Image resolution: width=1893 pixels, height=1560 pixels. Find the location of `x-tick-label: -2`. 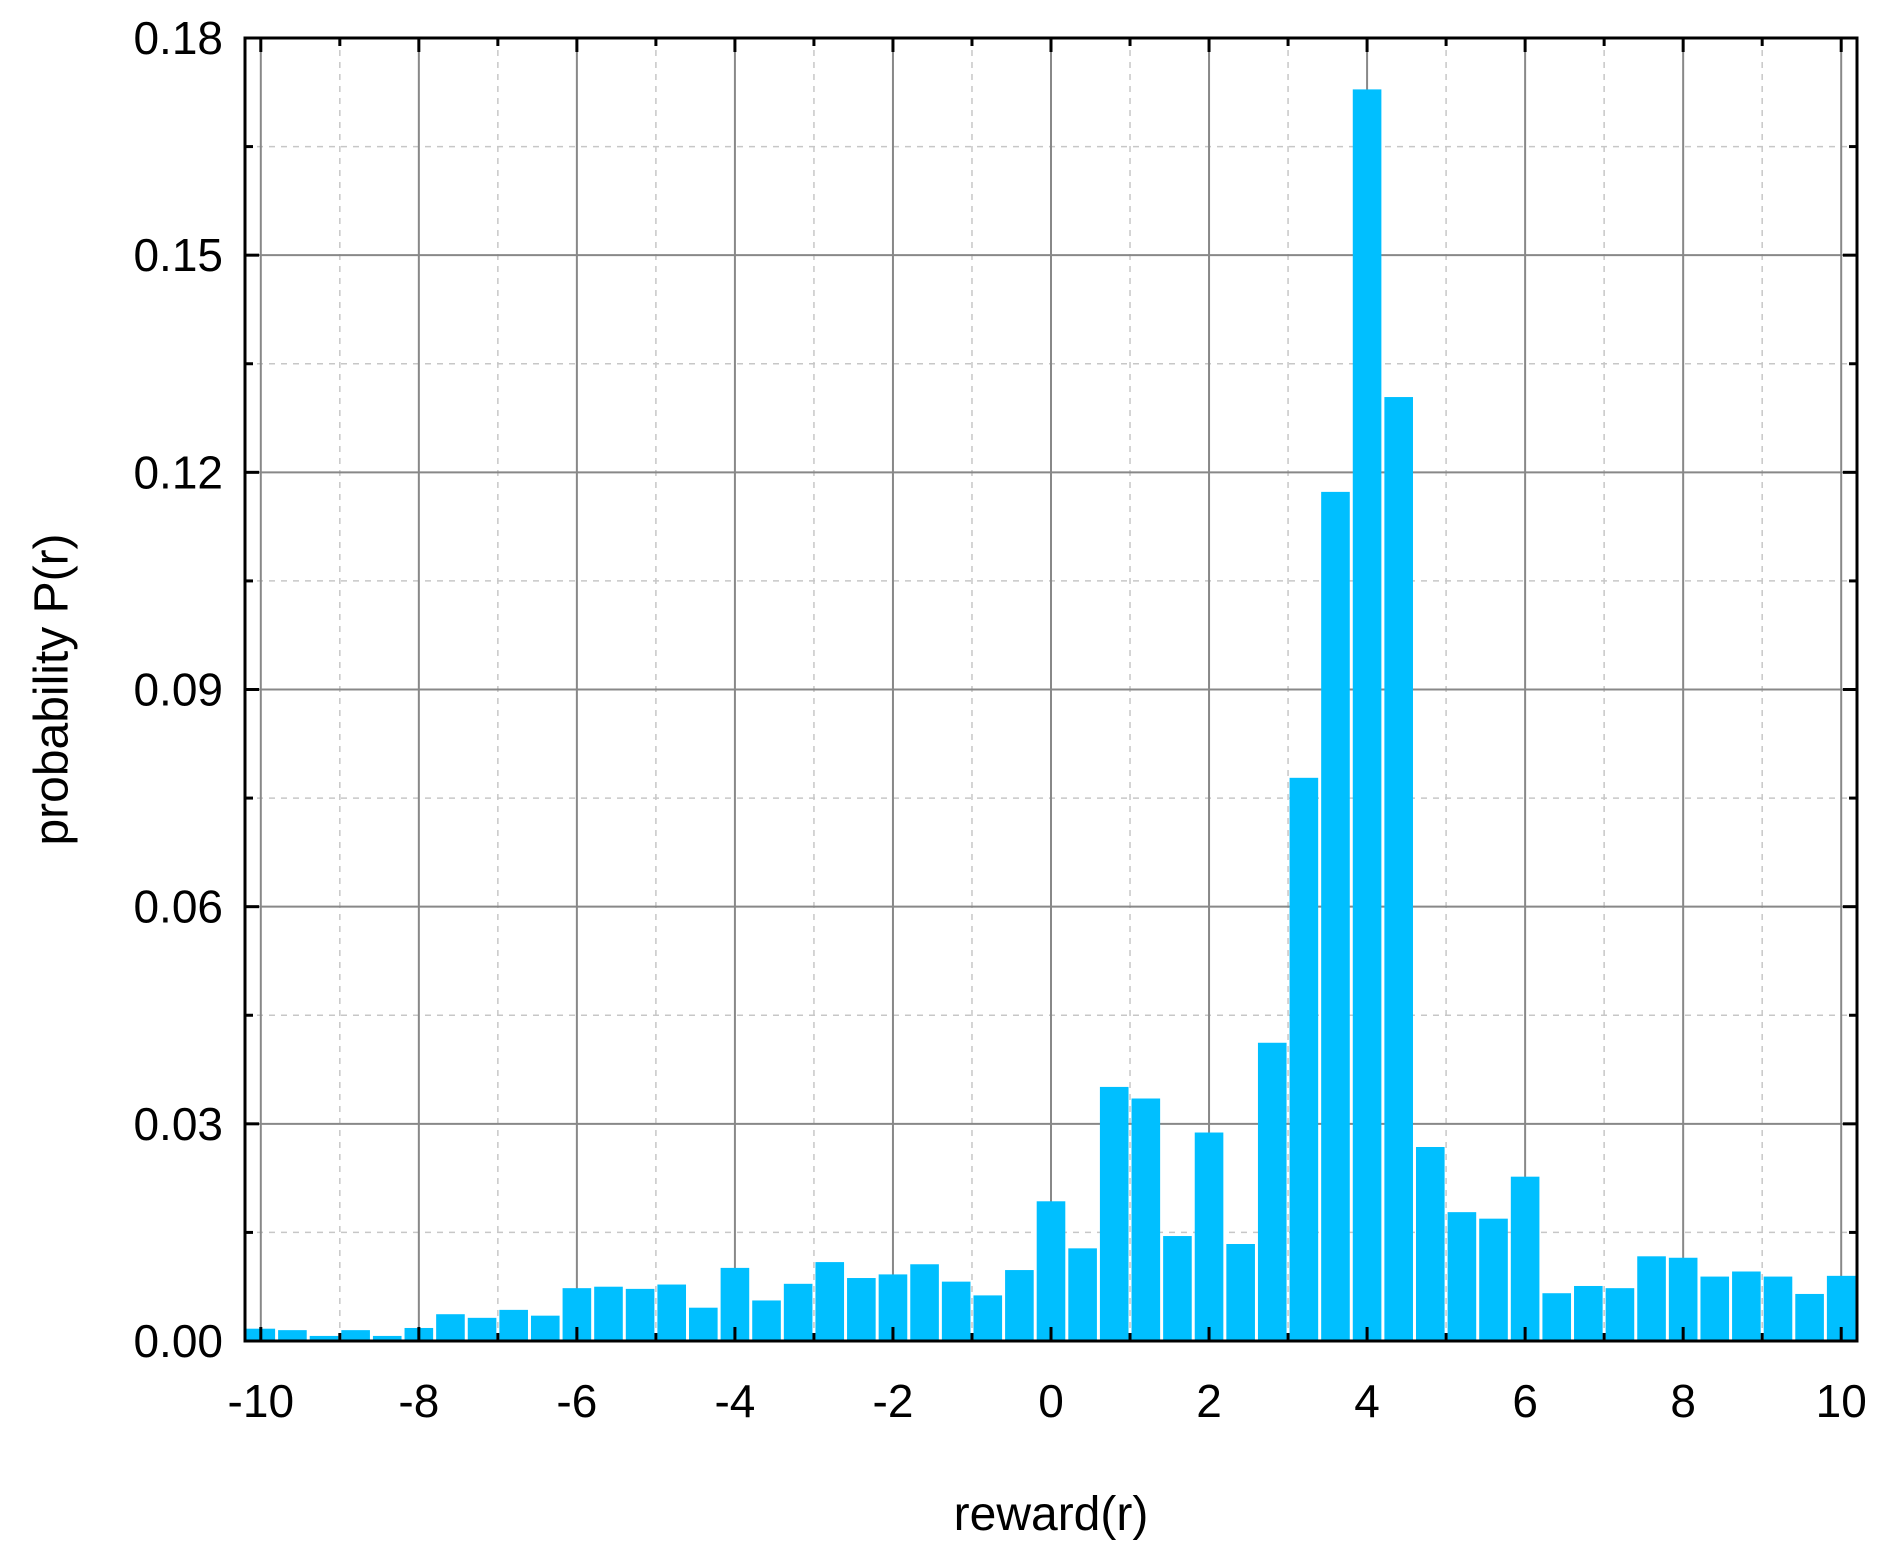

x-tick-label: -2 is located at coordinates (893, 1401).